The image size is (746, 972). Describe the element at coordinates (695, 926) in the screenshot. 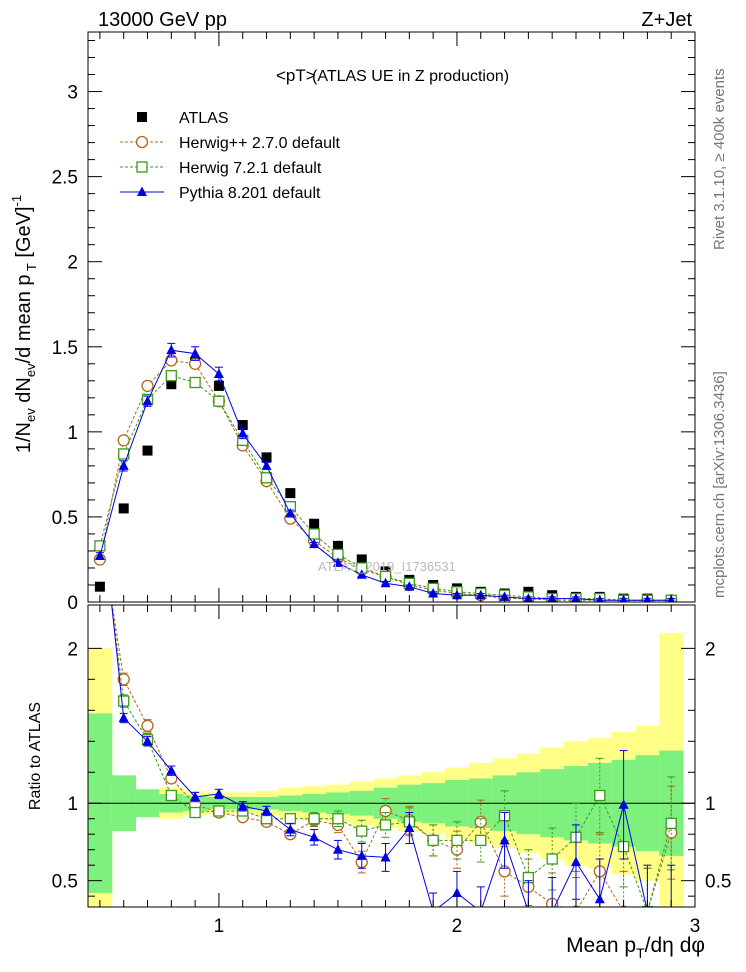

I see `x-tick-label: 3` at that location.